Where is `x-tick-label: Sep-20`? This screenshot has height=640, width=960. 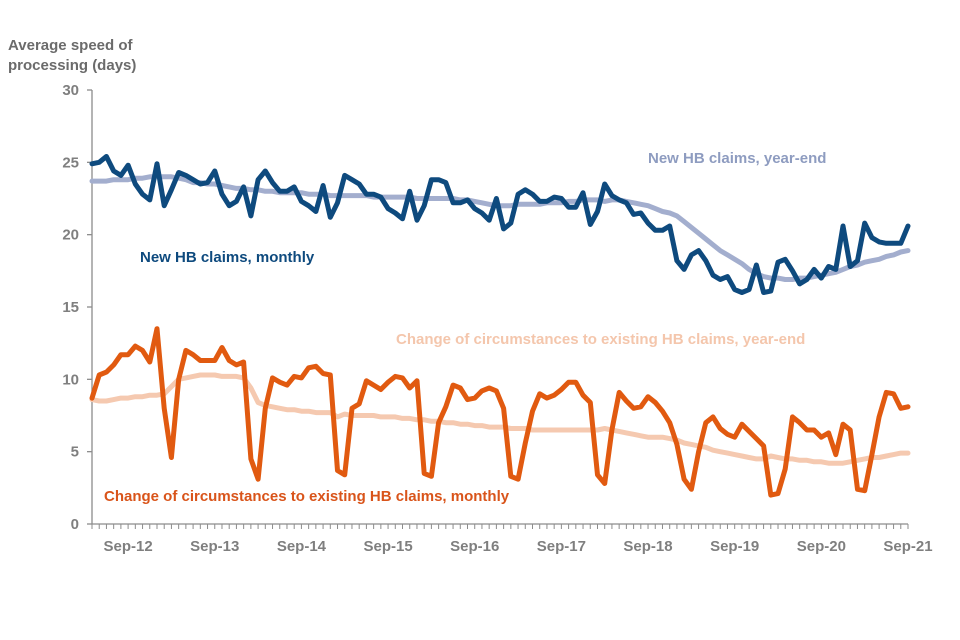
x-tick-label: Sep-20 is located at coordinates (821, 546).